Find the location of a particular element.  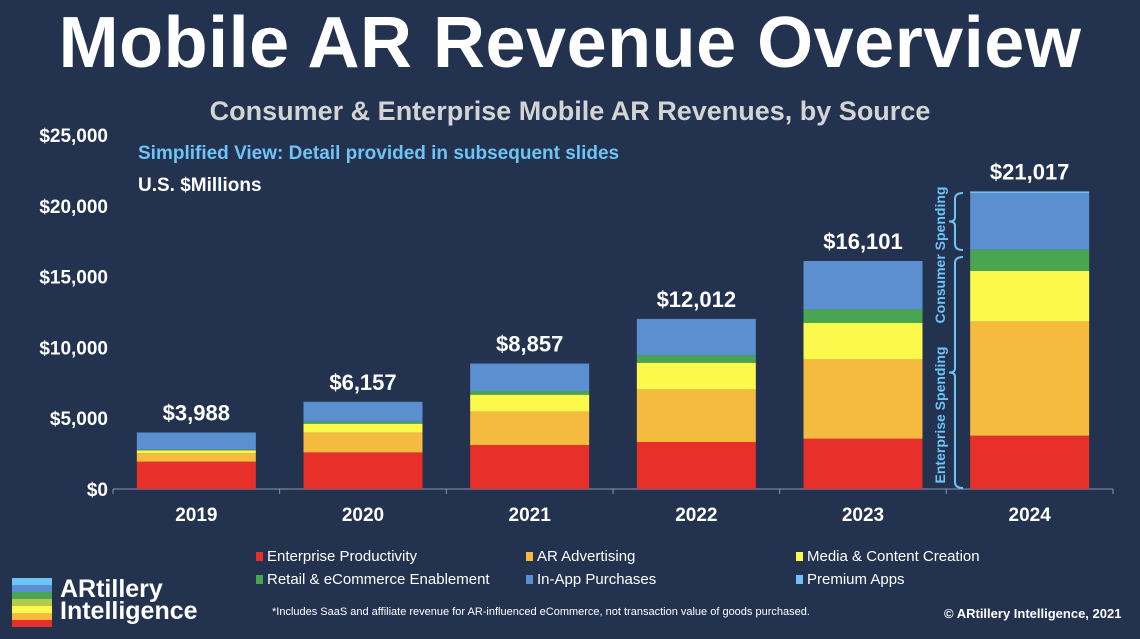

y-tick-label: $25,000 is located at coordinates (73, 136).